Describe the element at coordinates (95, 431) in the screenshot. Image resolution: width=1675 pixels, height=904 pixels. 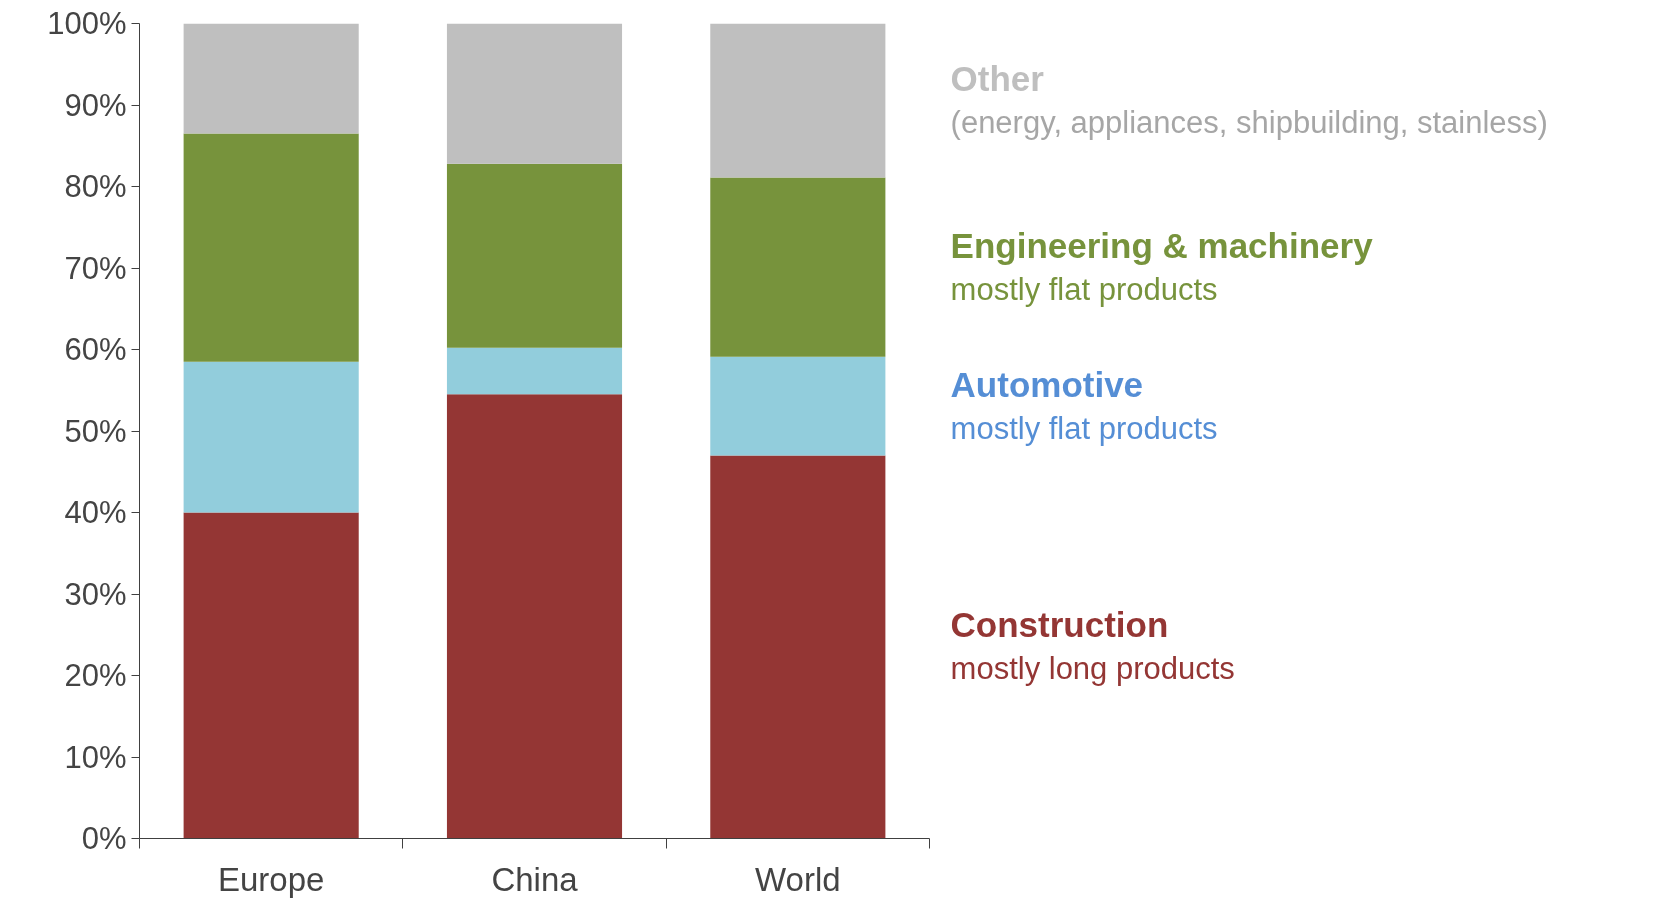
I see `y-tick-label: 50%` at that location.